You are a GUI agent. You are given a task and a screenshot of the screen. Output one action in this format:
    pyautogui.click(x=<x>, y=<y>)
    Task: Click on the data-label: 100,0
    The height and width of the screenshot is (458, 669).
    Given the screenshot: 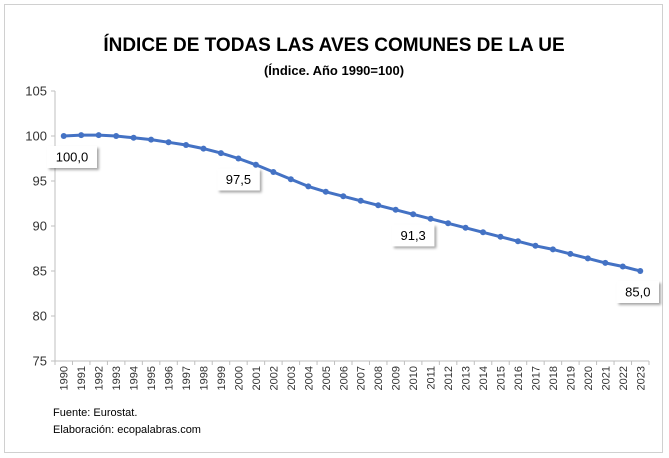 What is the action you would take?
    pyautogui.click(x=72, y=157)
    